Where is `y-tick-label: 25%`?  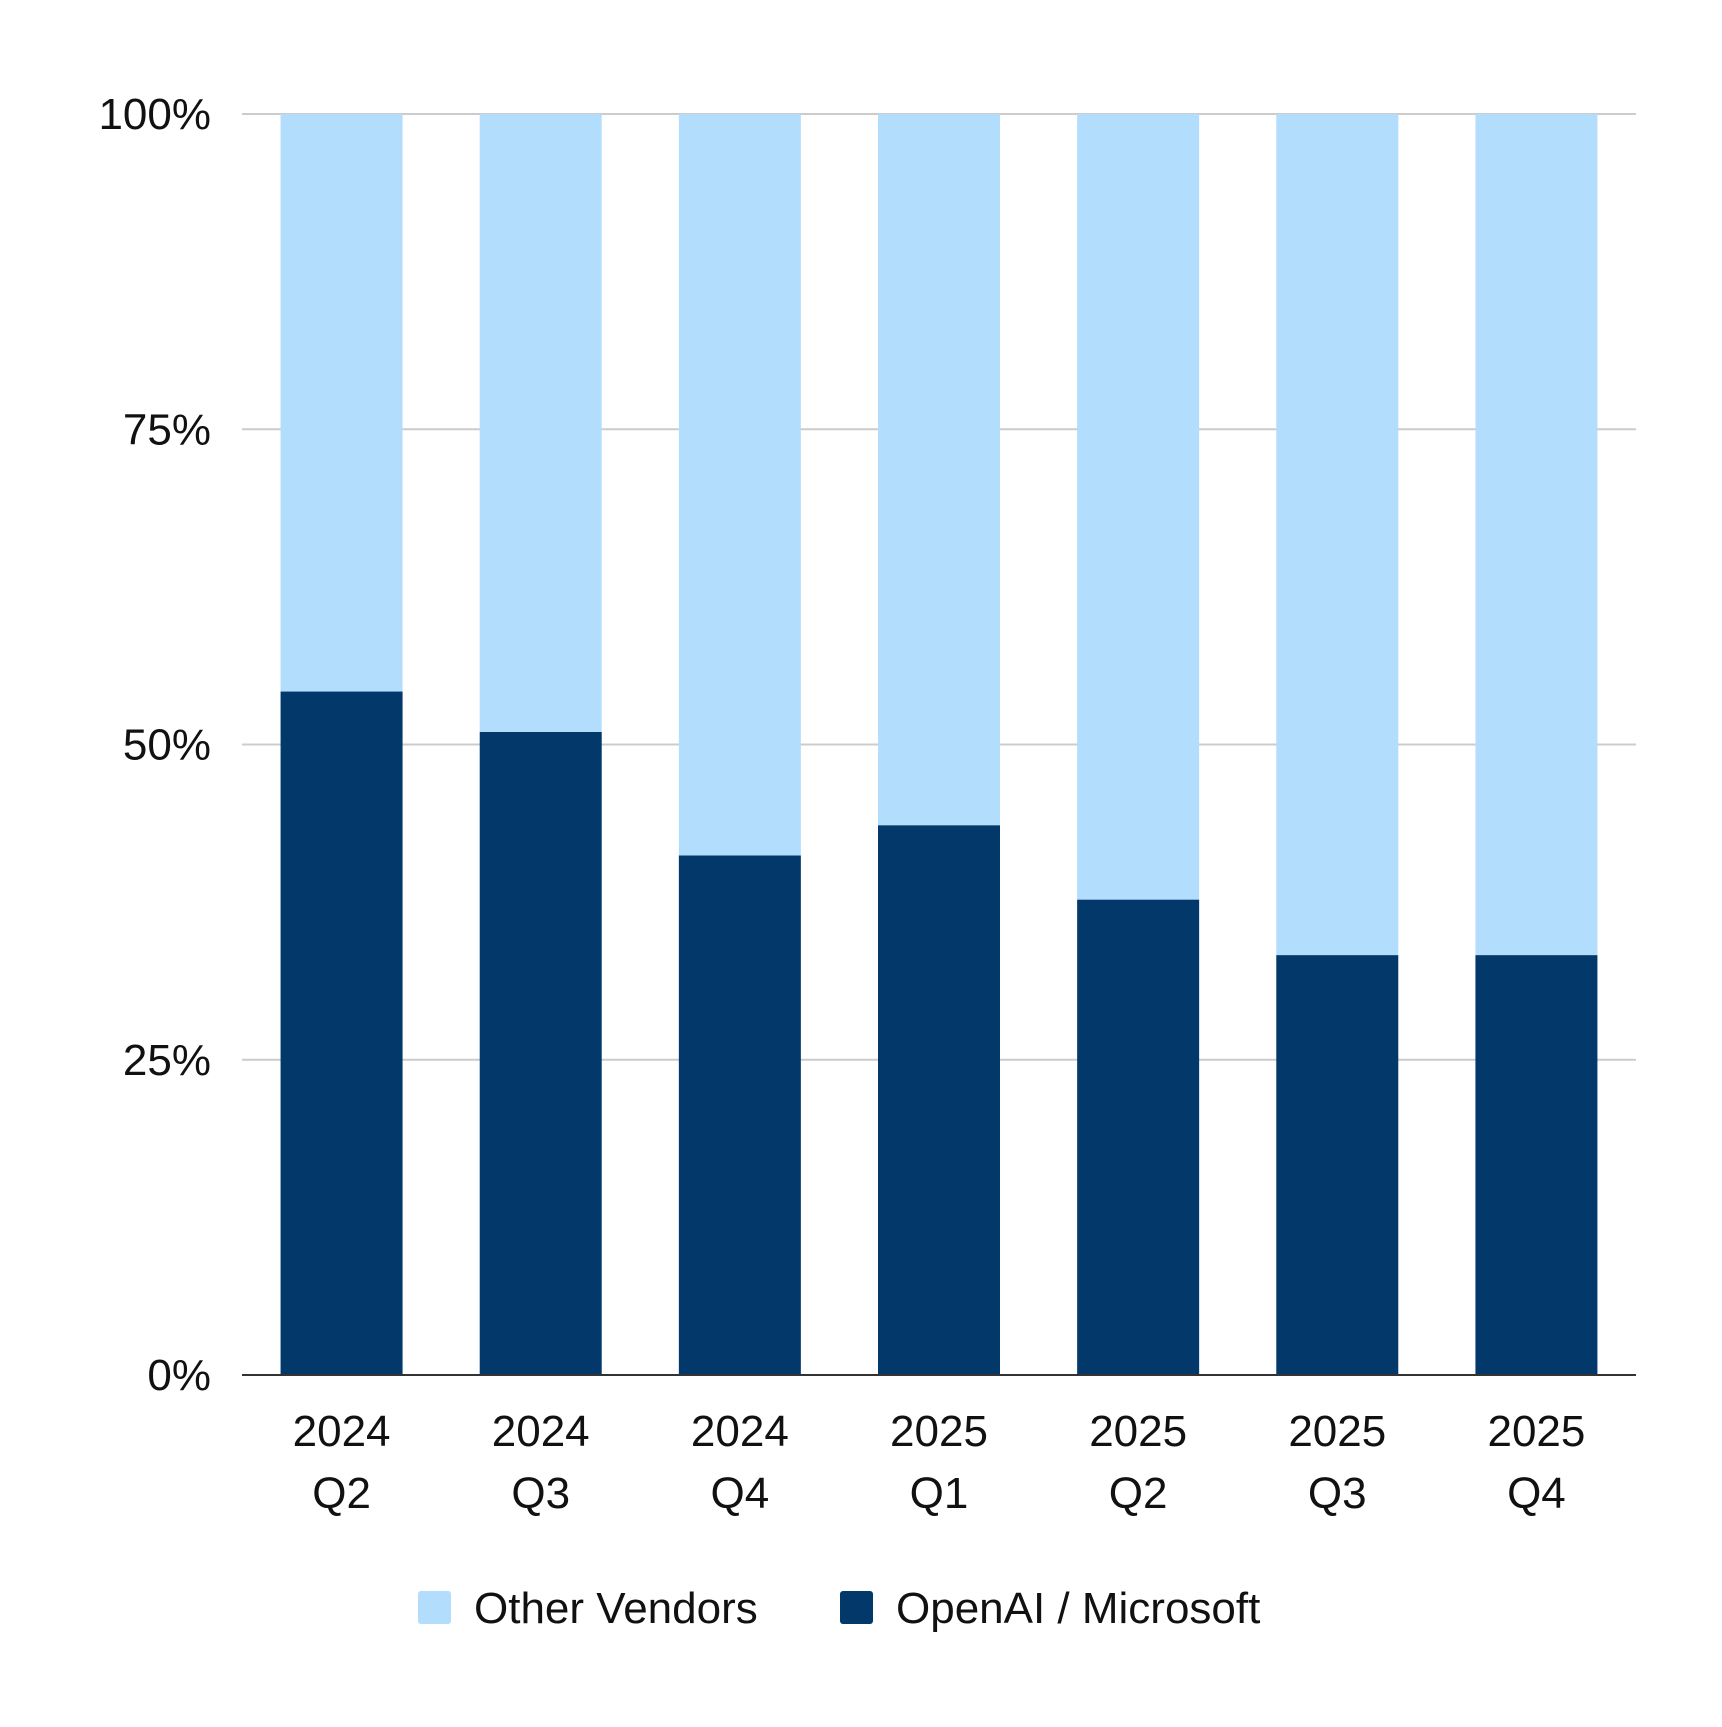
y-tick-label: 25% is located at coordinates (167, 1060).